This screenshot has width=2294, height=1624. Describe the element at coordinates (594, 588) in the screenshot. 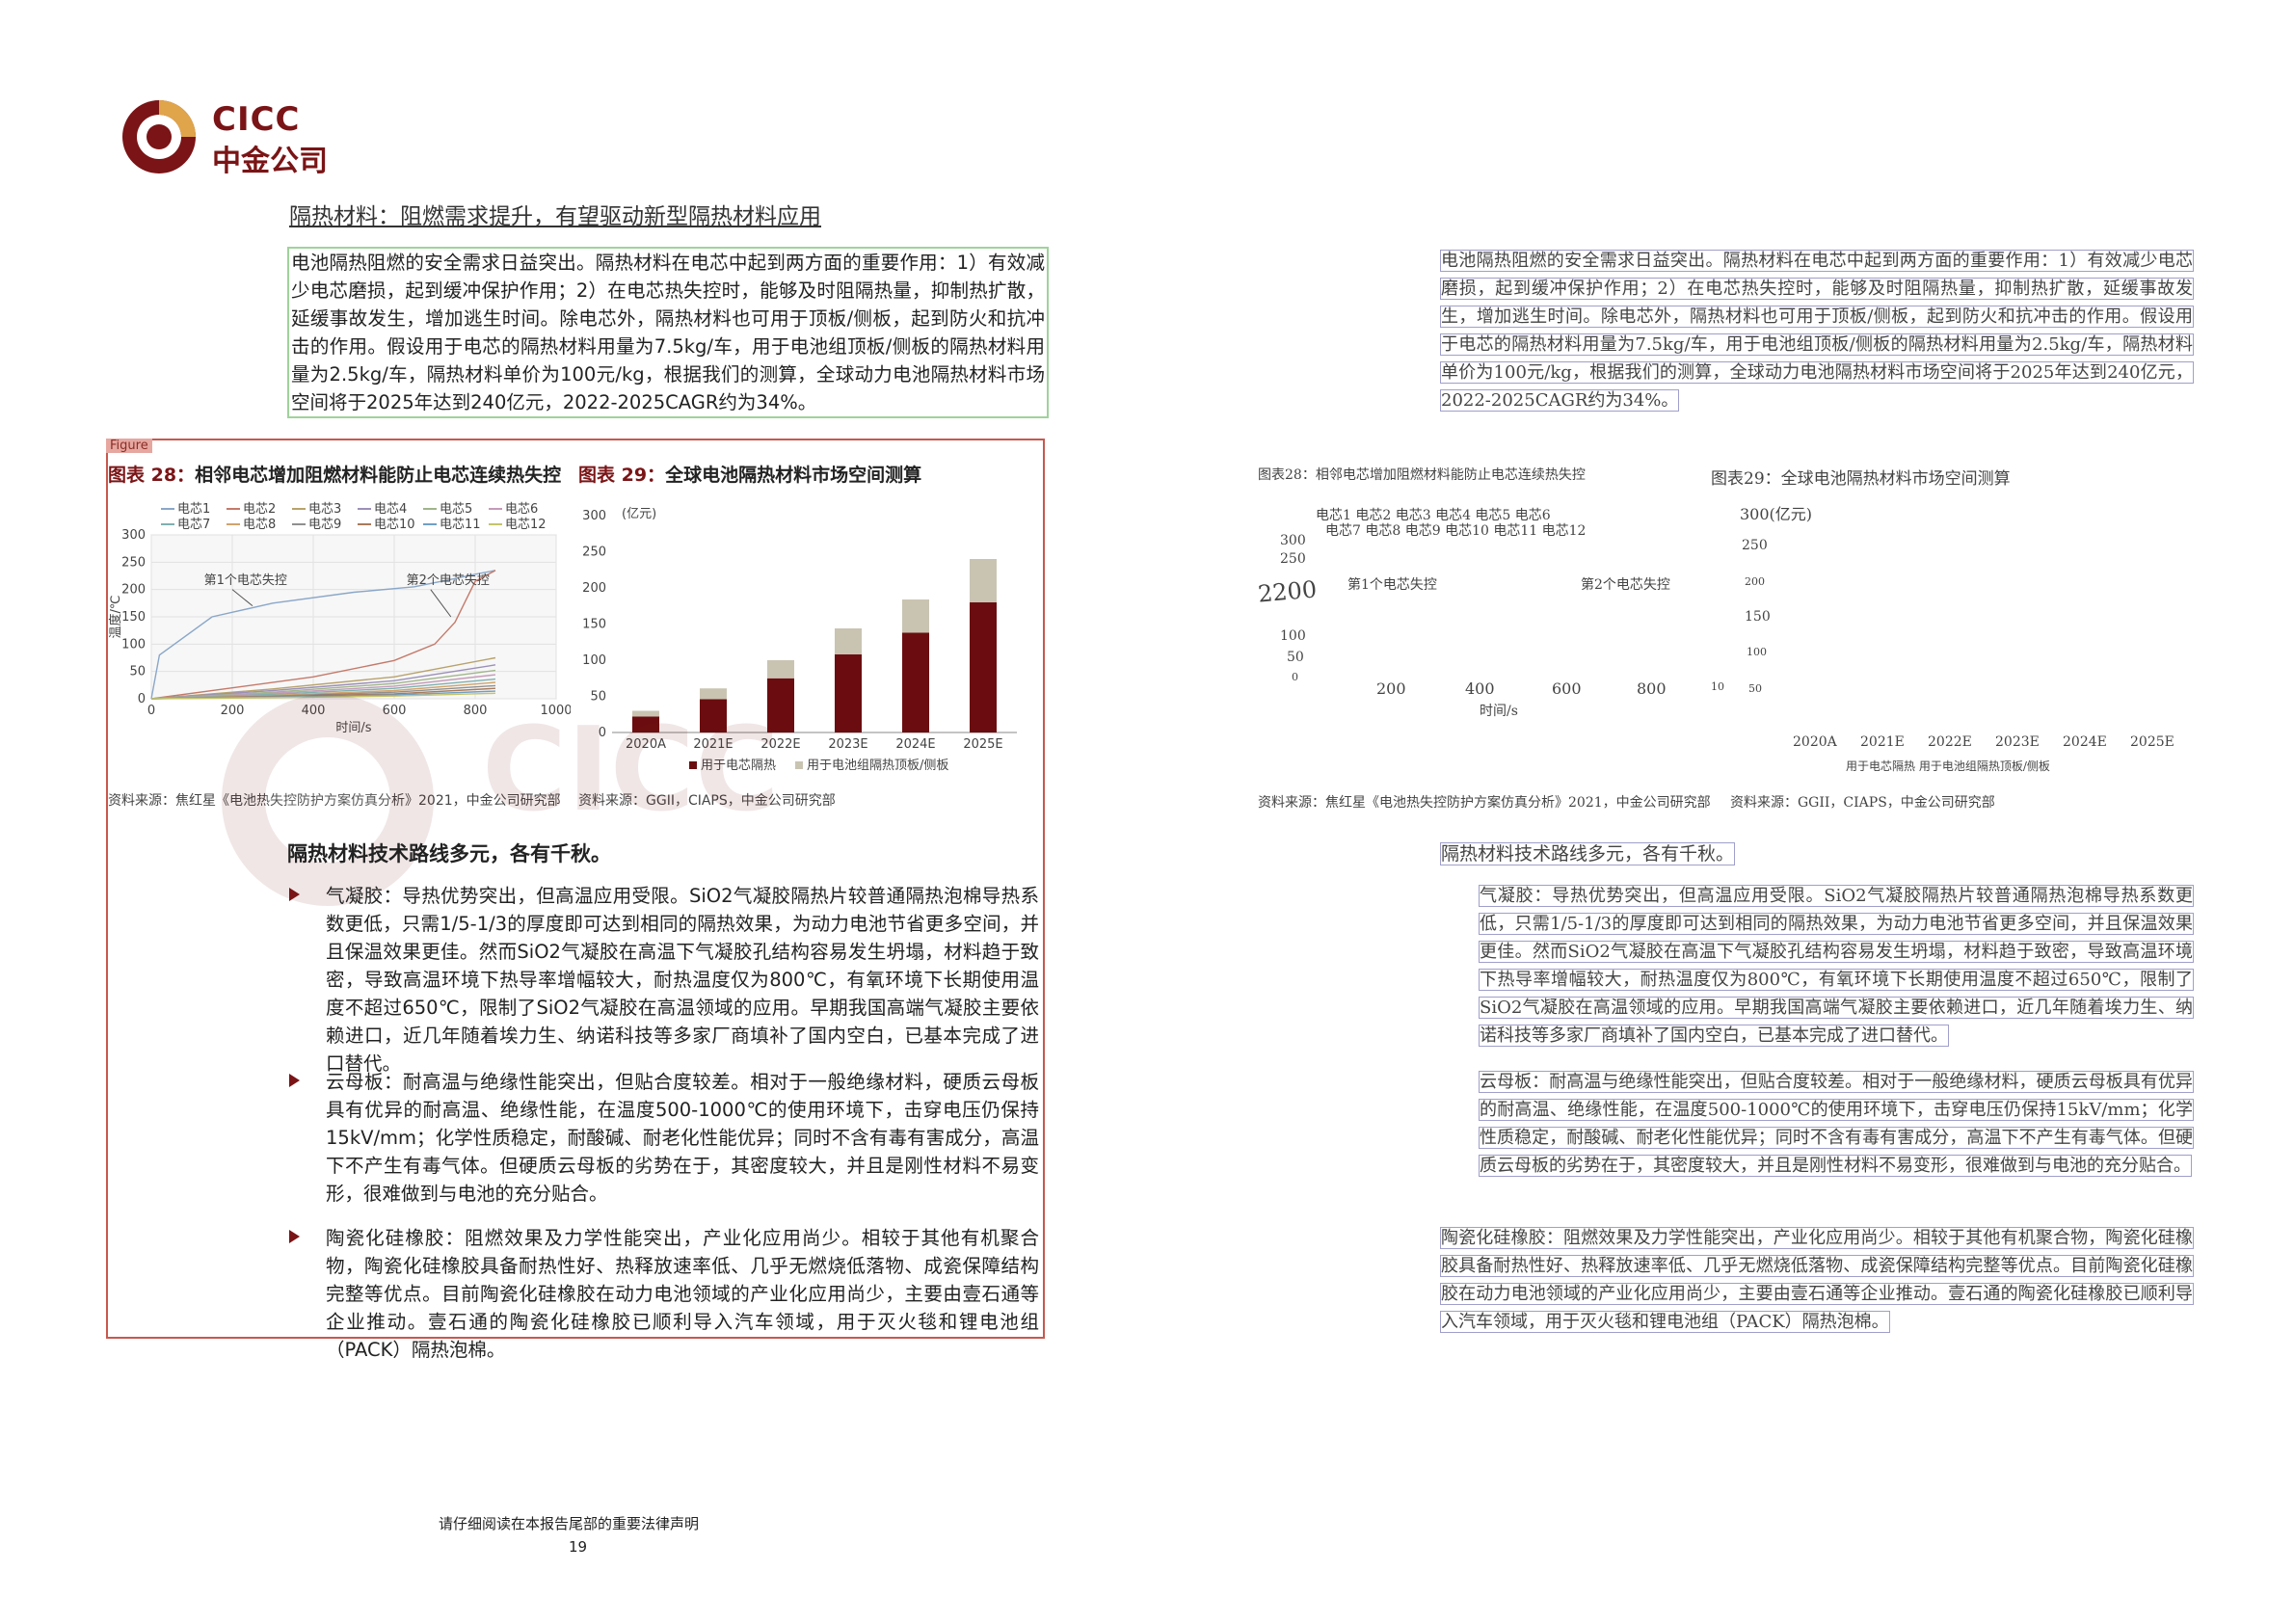

I see `bar-y-tick-label: 200` at that location.